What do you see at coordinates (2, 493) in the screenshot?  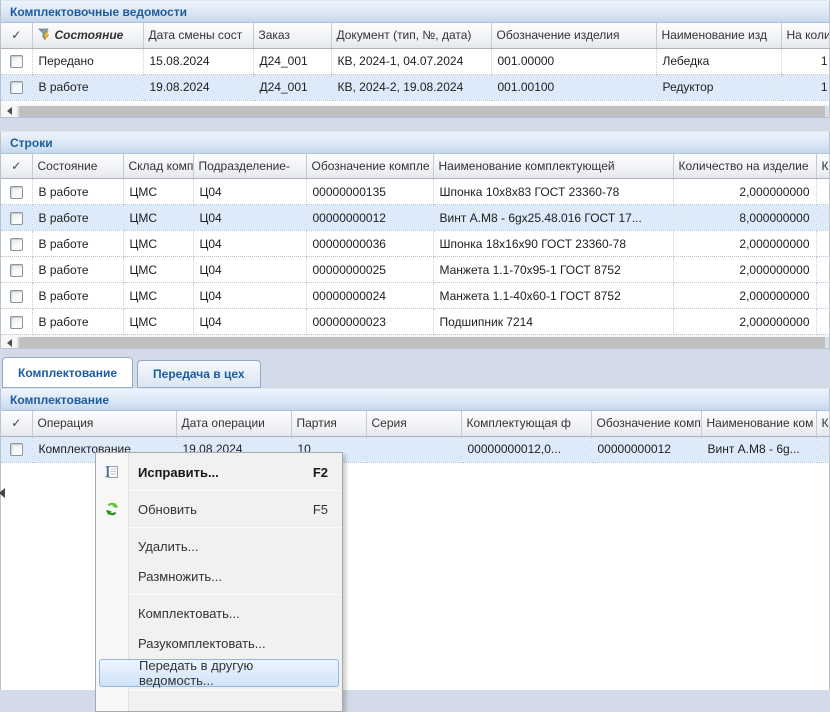 I see `left-scroll-arrow` at bounding box center [2, 493].